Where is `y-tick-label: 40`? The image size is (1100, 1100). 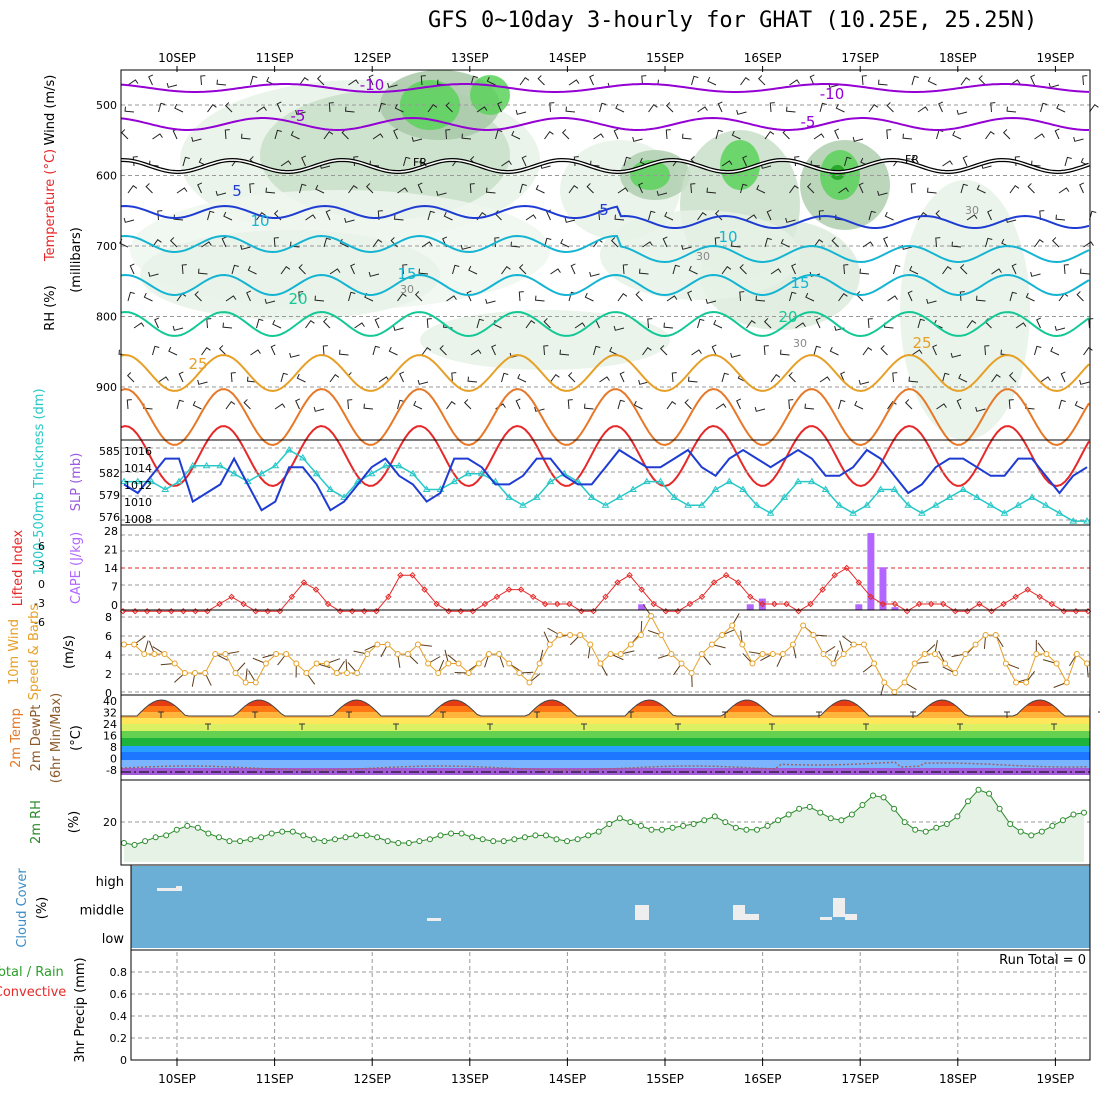
y-tick-label: 40 is located at coordinates (110, 701).